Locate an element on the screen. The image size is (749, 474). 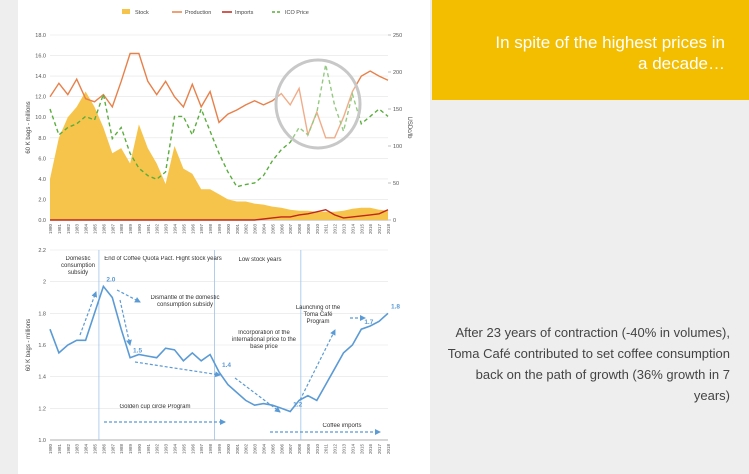
x-tick-label: 1992 is located at coordinates (157, 229).